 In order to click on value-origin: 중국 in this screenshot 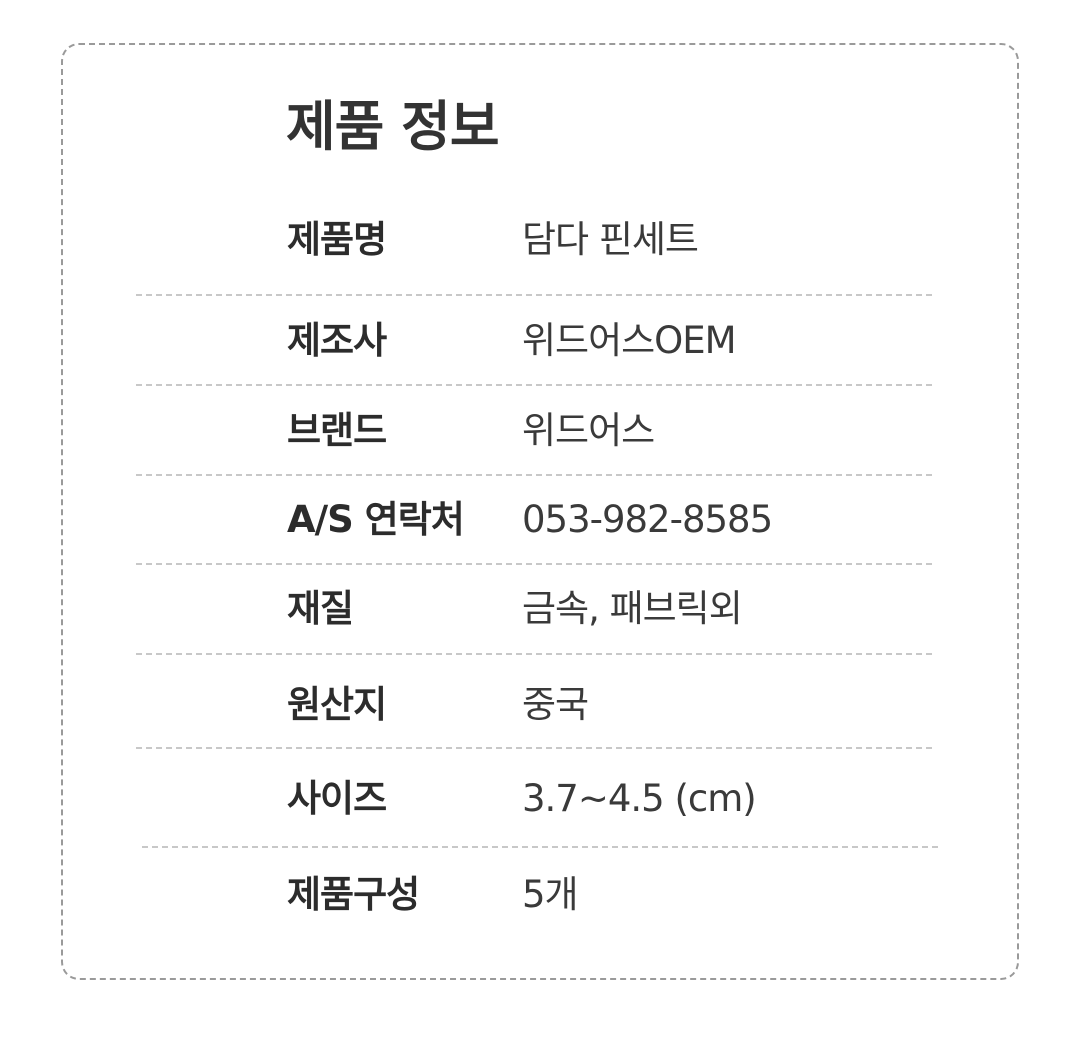, I will do `click(555, 704)`.